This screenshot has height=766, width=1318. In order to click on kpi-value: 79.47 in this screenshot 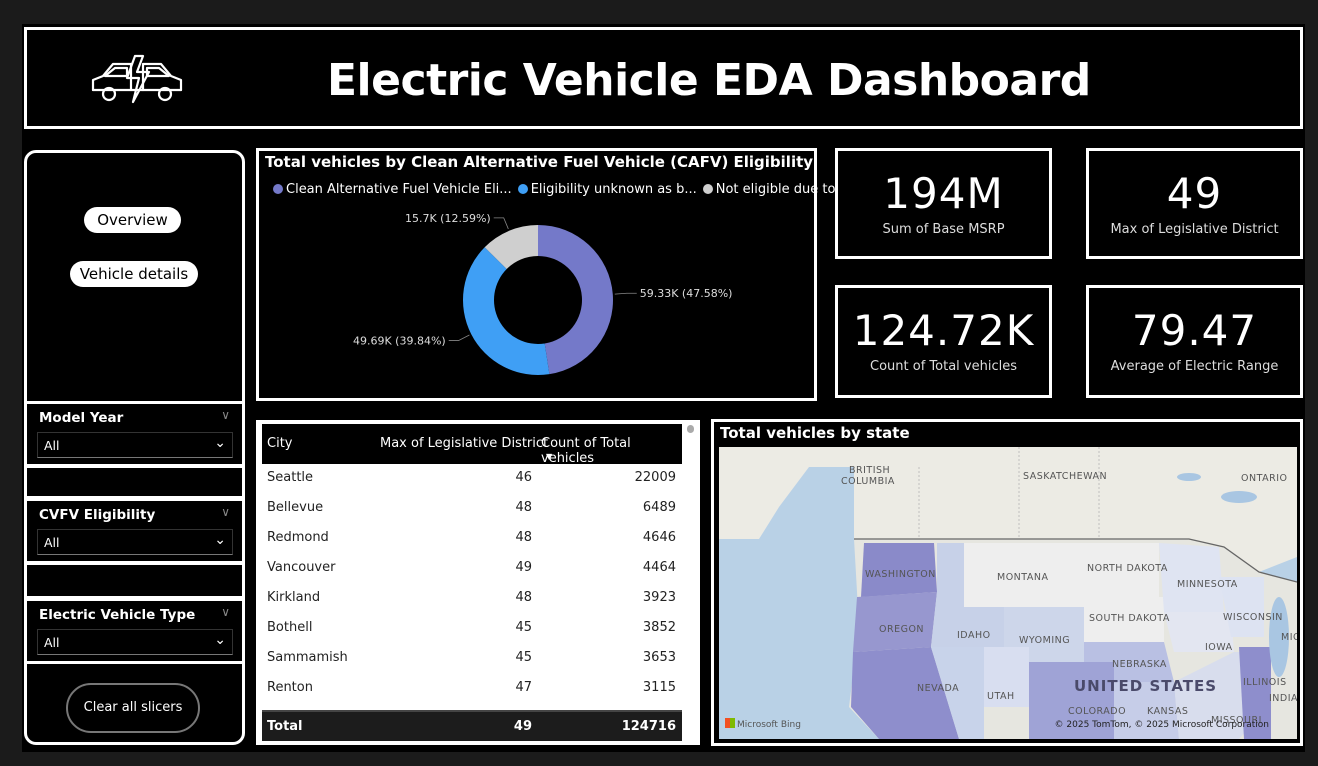, I will do `click(1194, 330)`.